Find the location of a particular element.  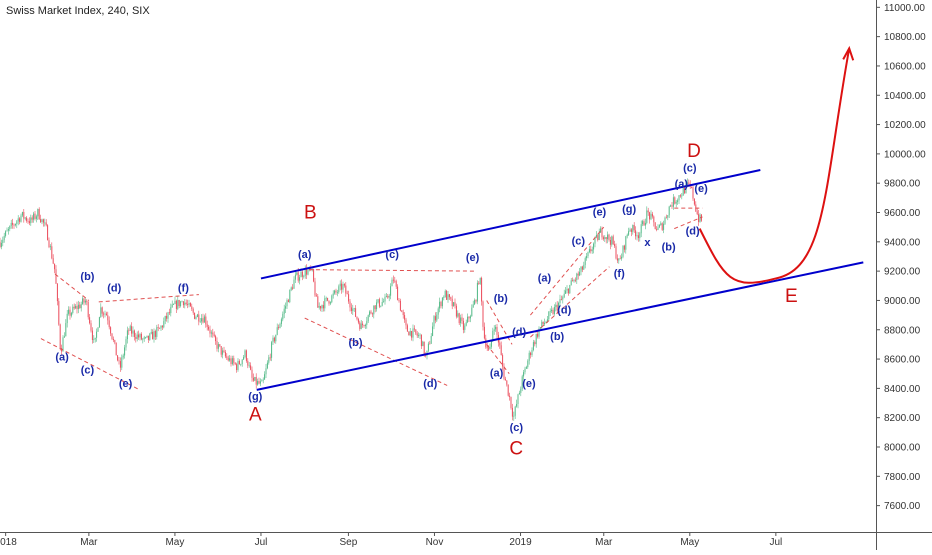

x-tick-label: 2019 is located at coordinates (520, 542).